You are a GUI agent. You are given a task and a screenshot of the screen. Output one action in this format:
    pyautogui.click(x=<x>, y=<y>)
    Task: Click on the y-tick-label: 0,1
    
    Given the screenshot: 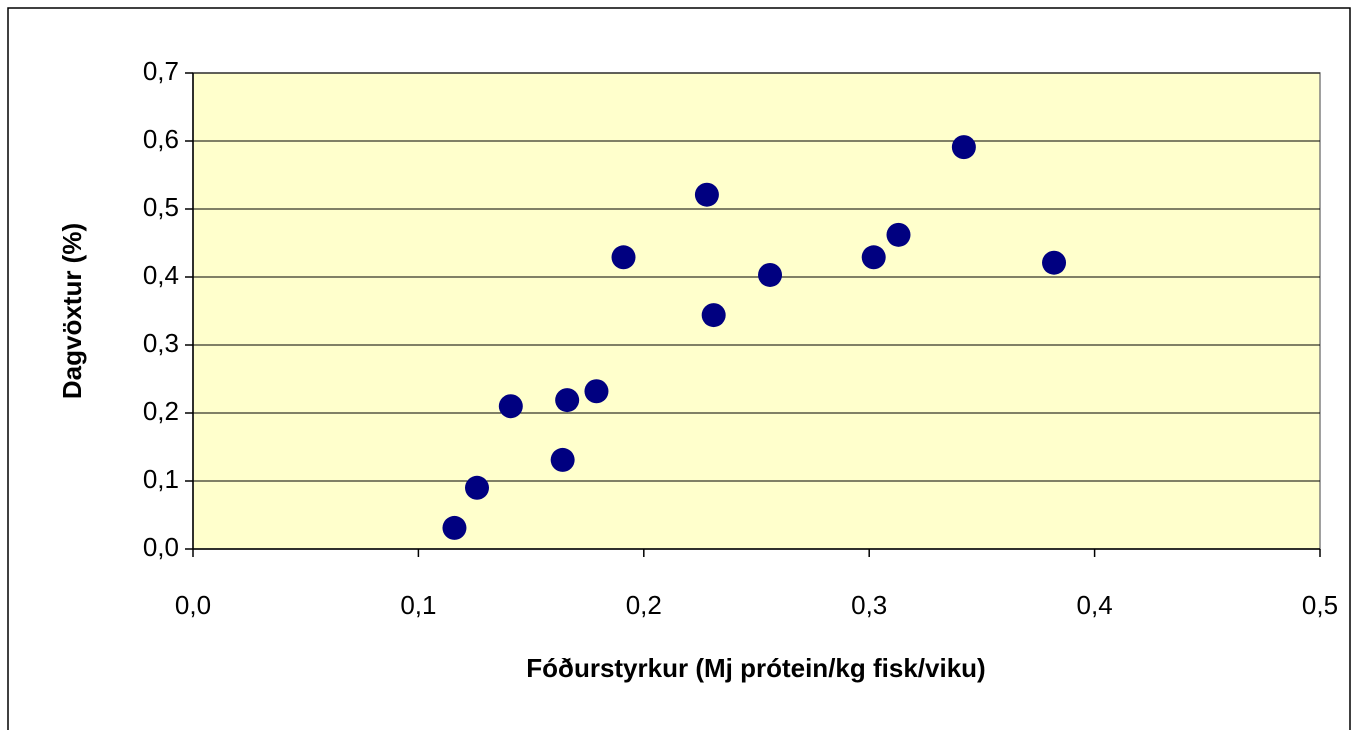 What is the action you would take?
    pyautogui.click(x=161, y=479)
    